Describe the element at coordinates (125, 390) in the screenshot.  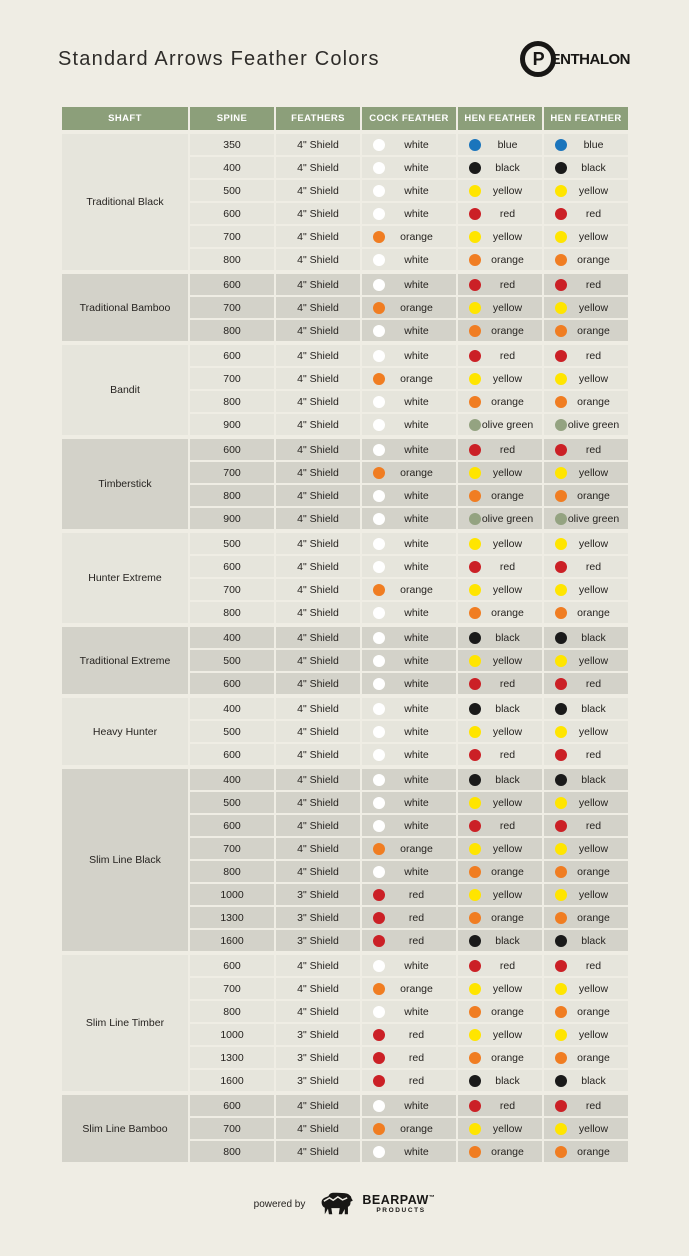
I see `shaft-cell: Bandit` at that location.